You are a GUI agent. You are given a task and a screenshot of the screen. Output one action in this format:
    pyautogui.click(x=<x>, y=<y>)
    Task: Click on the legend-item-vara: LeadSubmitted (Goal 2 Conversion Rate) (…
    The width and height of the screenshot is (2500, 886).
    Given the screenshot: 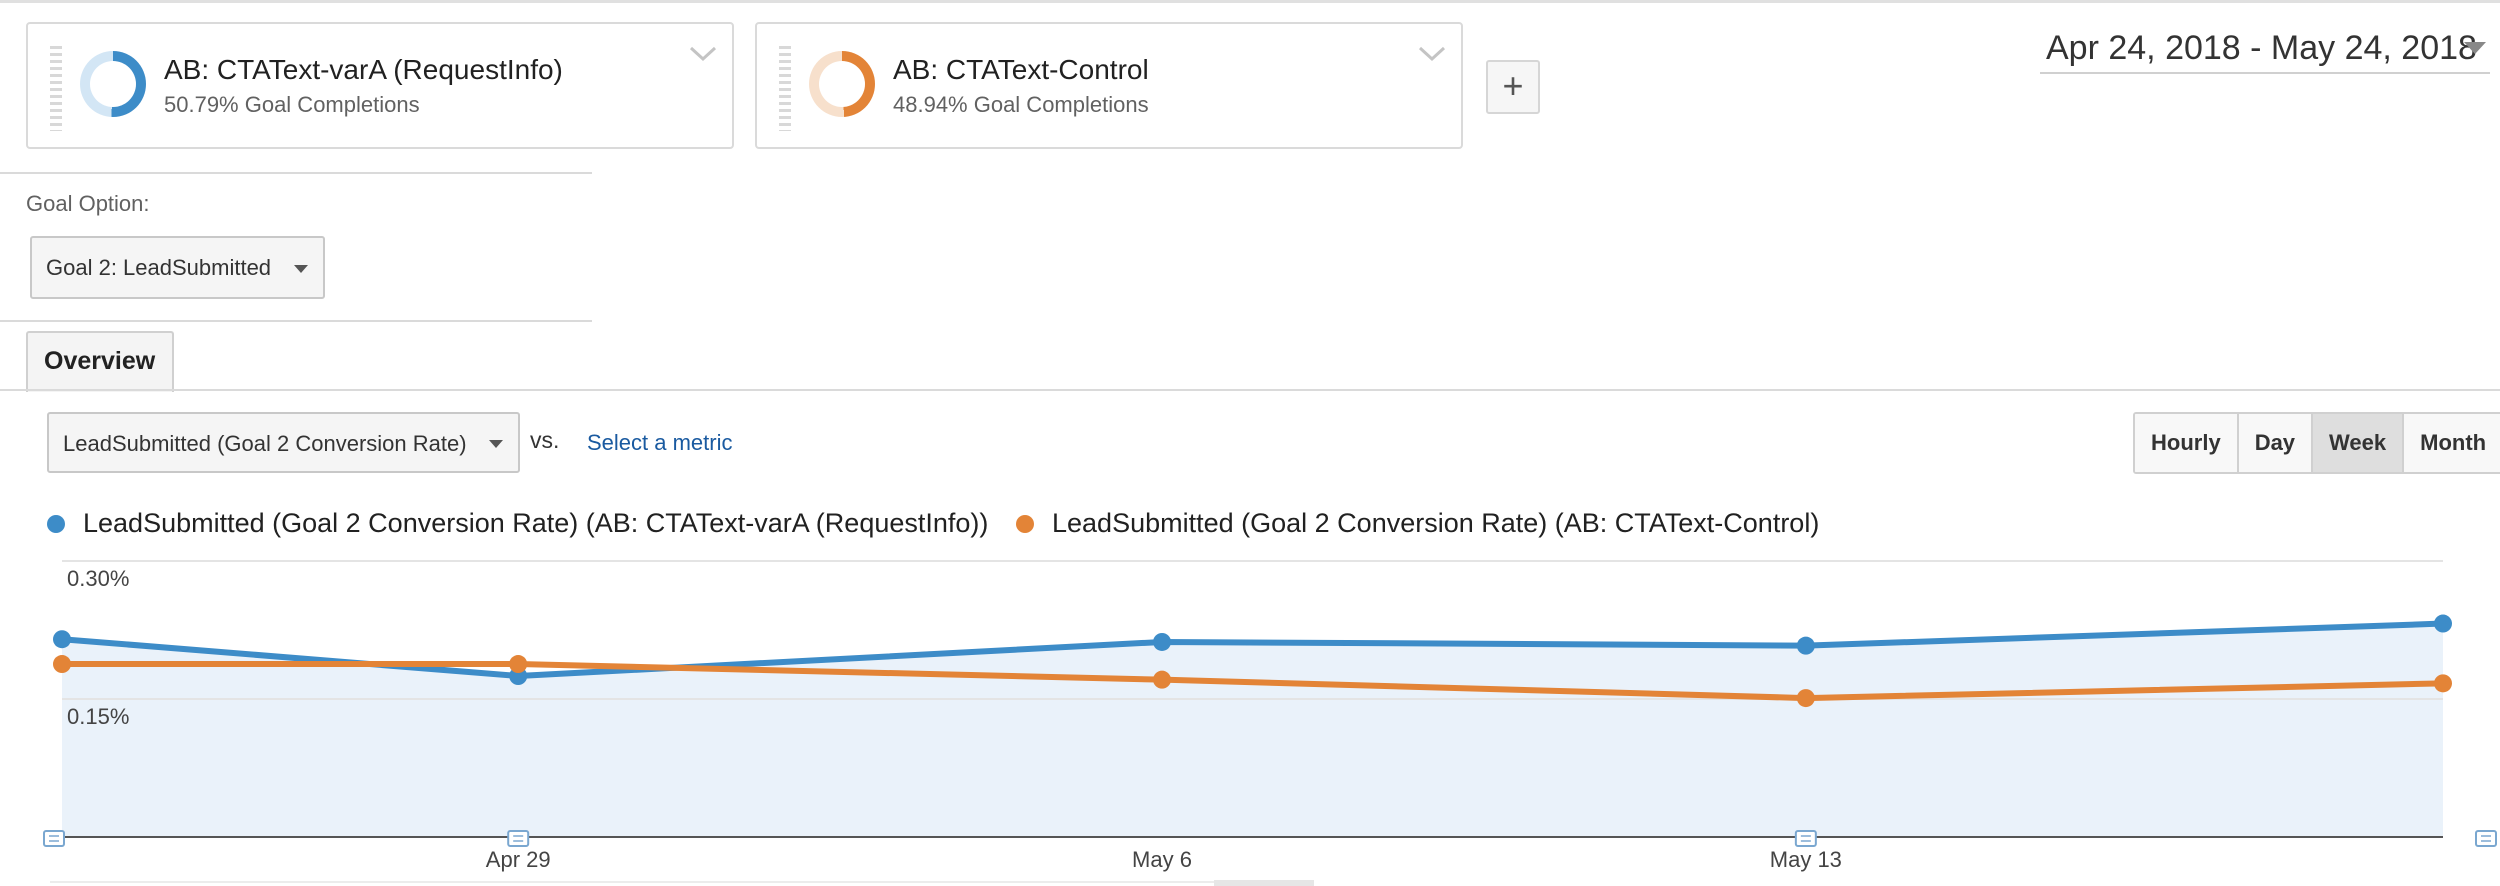 What is the action you would take?
    pyautogui.click(x=517, y=523)
    